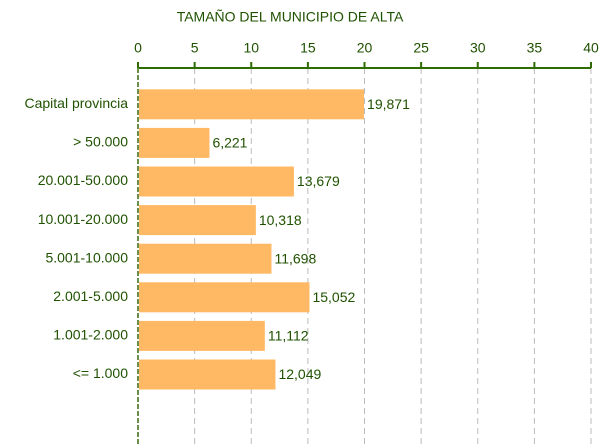  Describe the element at coordinates (229, 143) in the screenshot. I see `value-label: 6,221` at that location.